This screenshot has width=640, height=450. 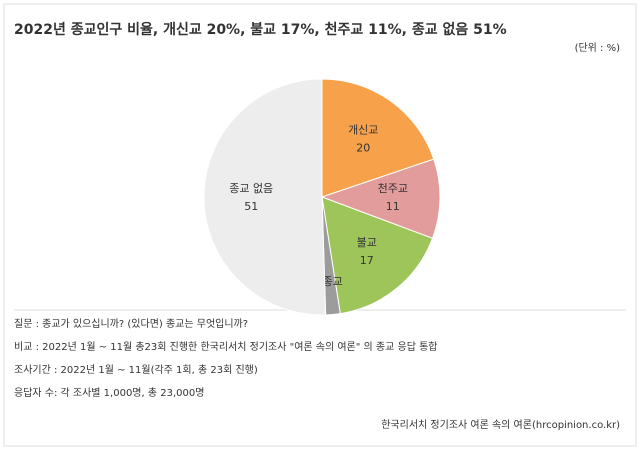 What do you see at coordinates (131, 323) in the screenshot?
I see `note: 질문 : 종교가 있으십니까? (있다면) 종교는 무엇입니까?` at bounding box center [131, 323].